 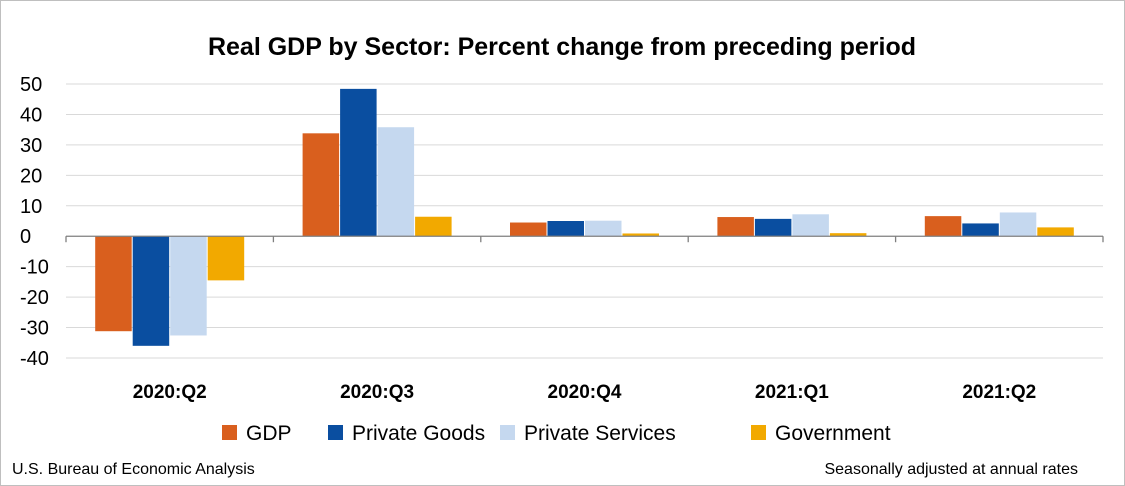 I want to click on y-tick-label: -30, so click(x=34, y=329).